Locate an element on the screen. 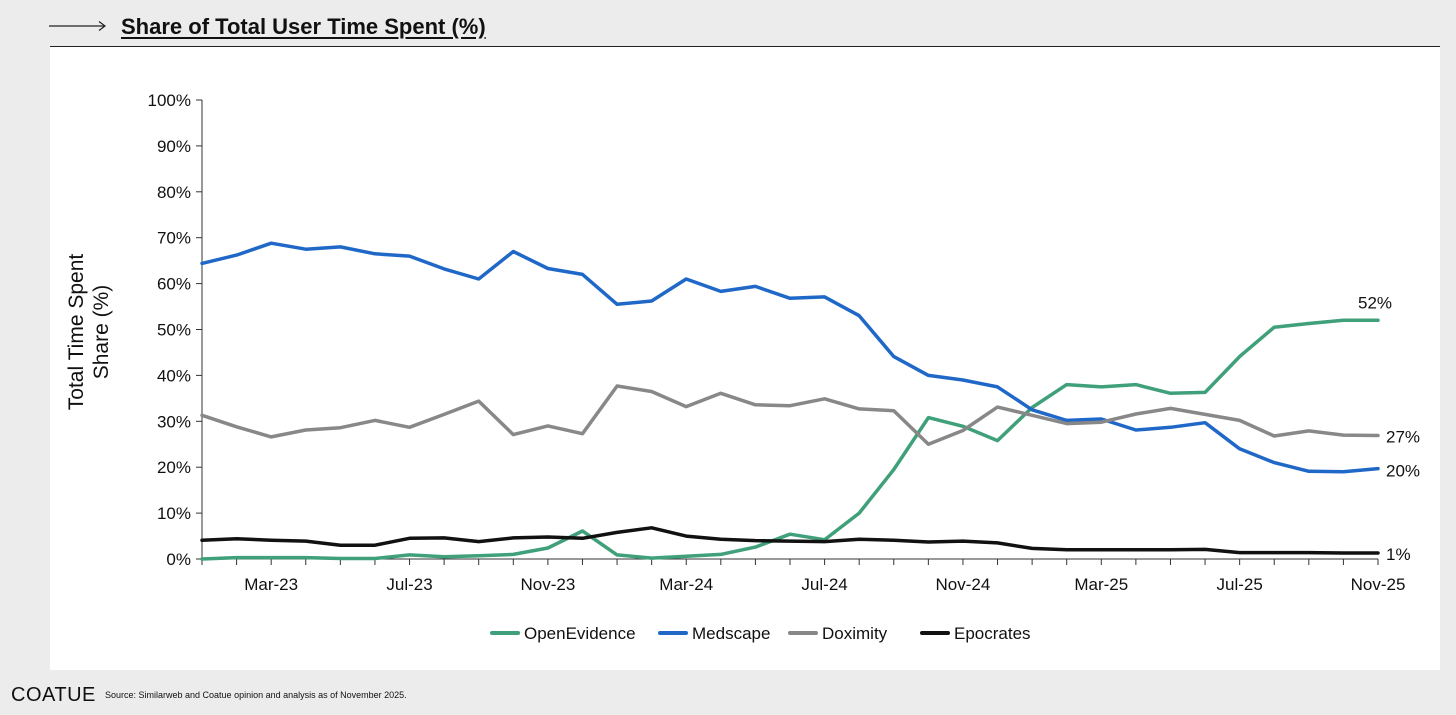 Image resolution: width=1456 pixels, height=715 pixels. y-tick-label: 30% is located at coordinates (174, 421).